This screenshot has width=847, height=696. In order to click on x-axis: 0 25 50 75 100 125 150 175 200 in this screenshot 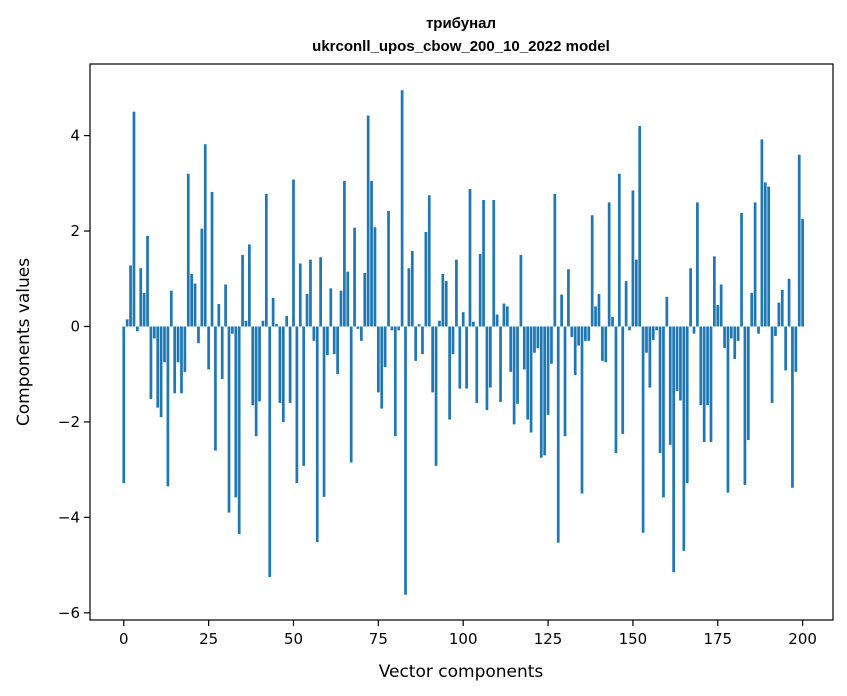, I will do `click(468, 634)`.